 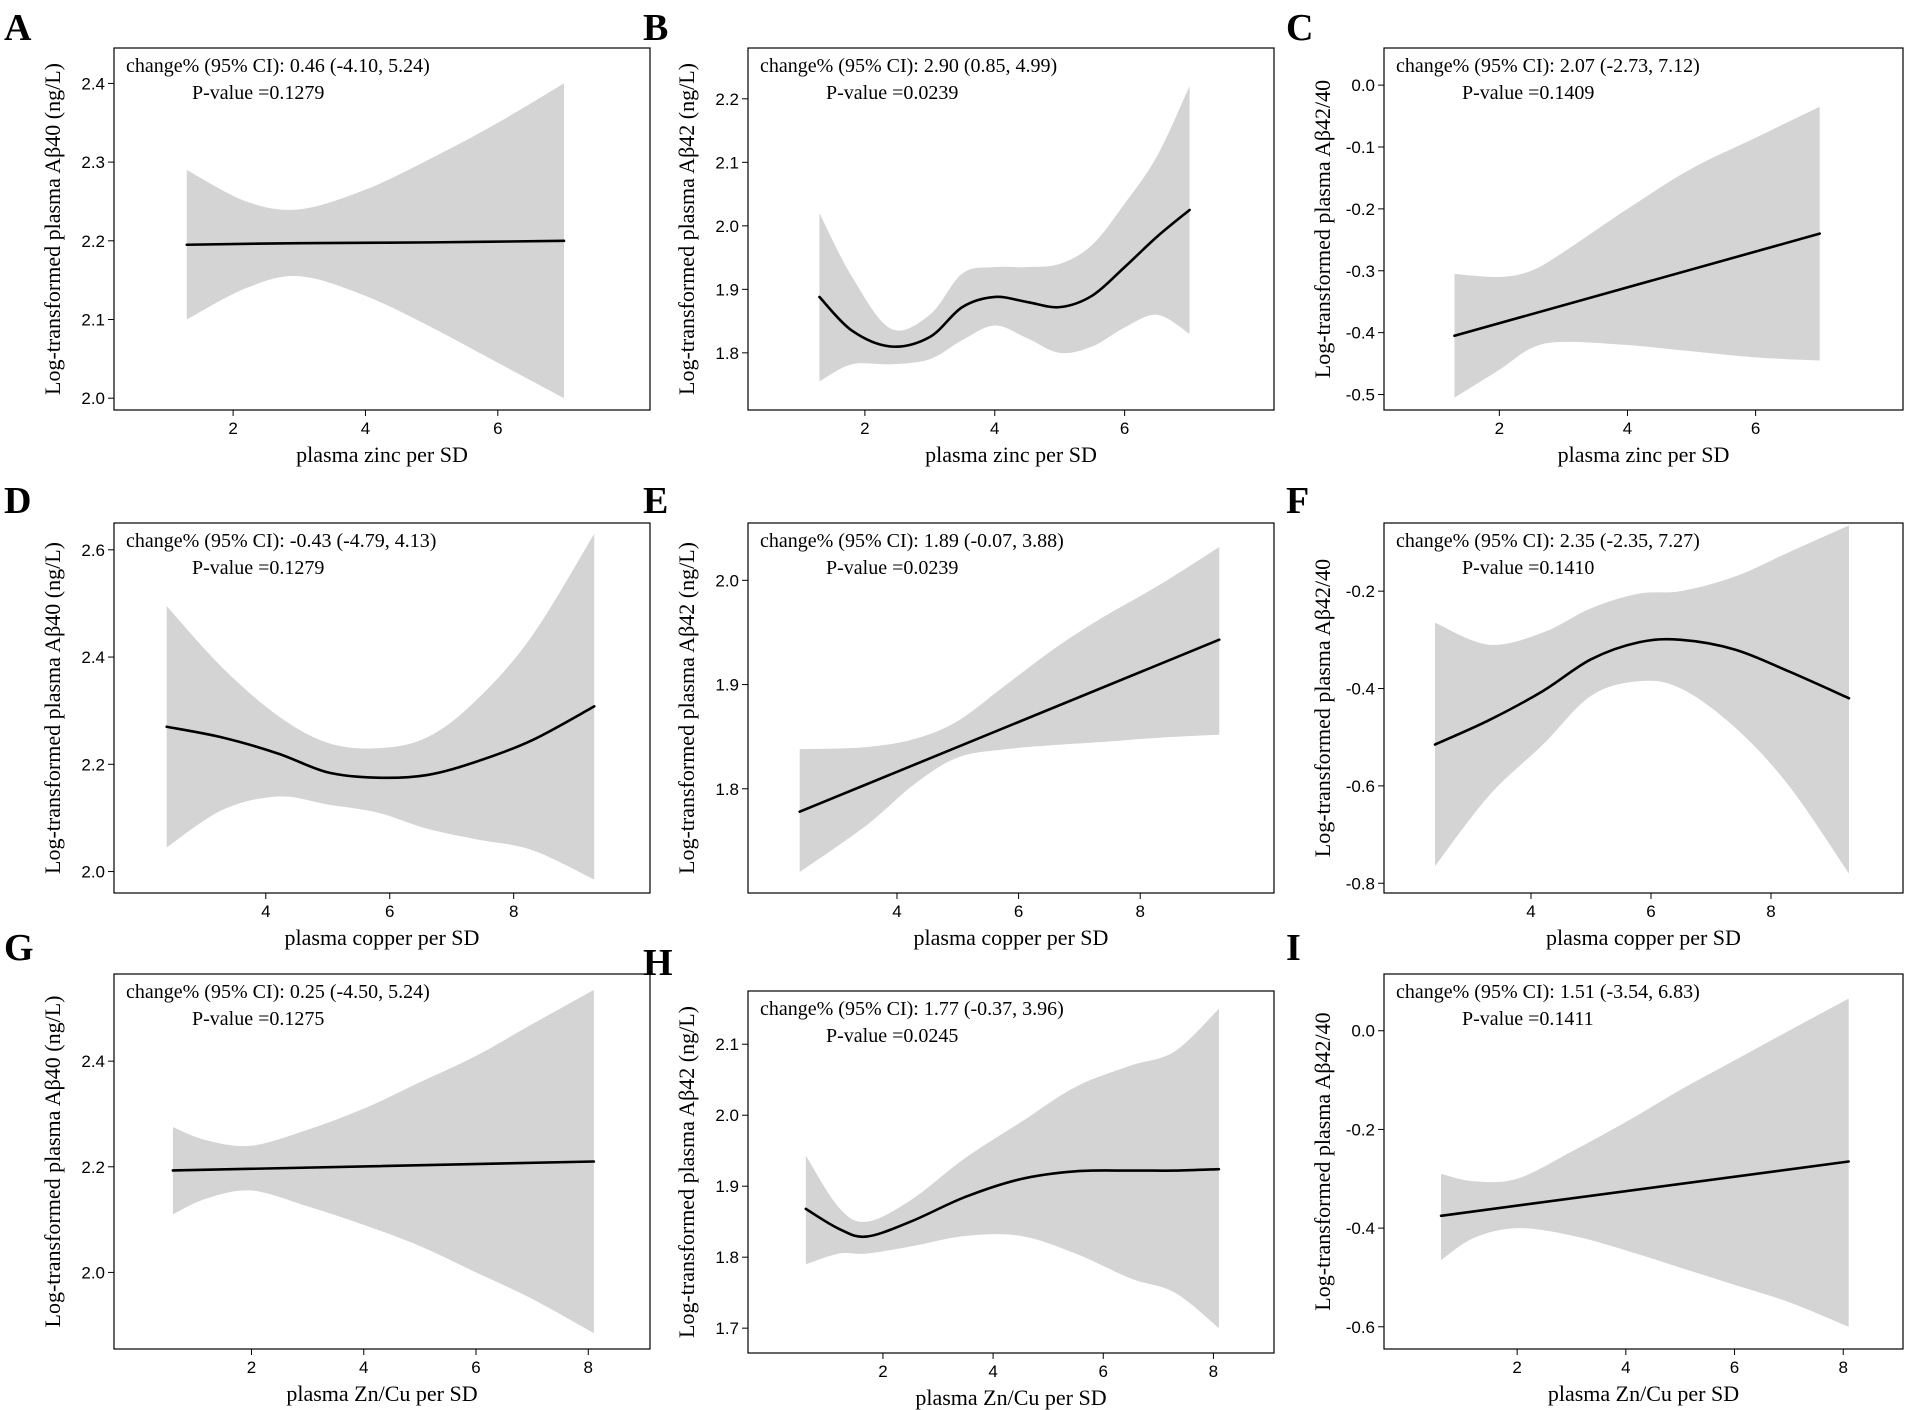 What do you see at coordinates (1360, 883) in the screenshot?
I see `y-tick-label: -0.8` at bounding box center [1360, 883].